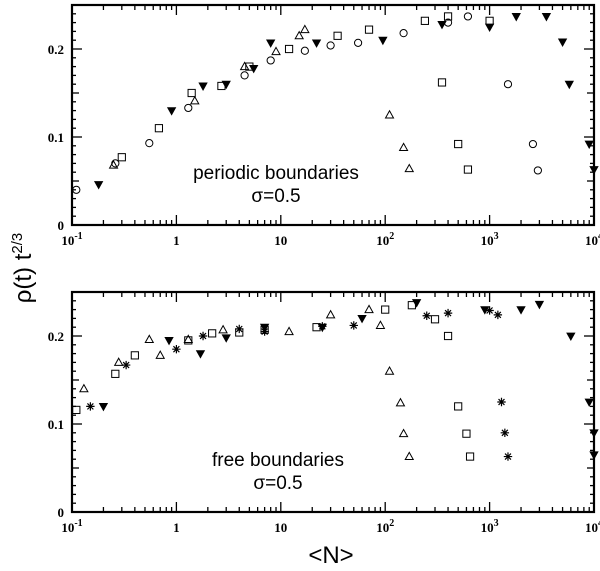 This screenshot has height=571, width=600. What do you see at coordinates (275, 196) in the screenshot?
I see `annotation-top-line2: σ=0.5` at bounding box center [275, 196].